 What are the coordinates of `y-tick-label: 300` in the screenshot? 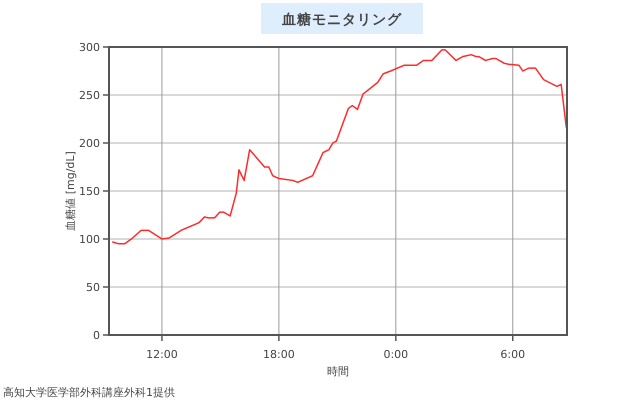 It's located at (89, 47).